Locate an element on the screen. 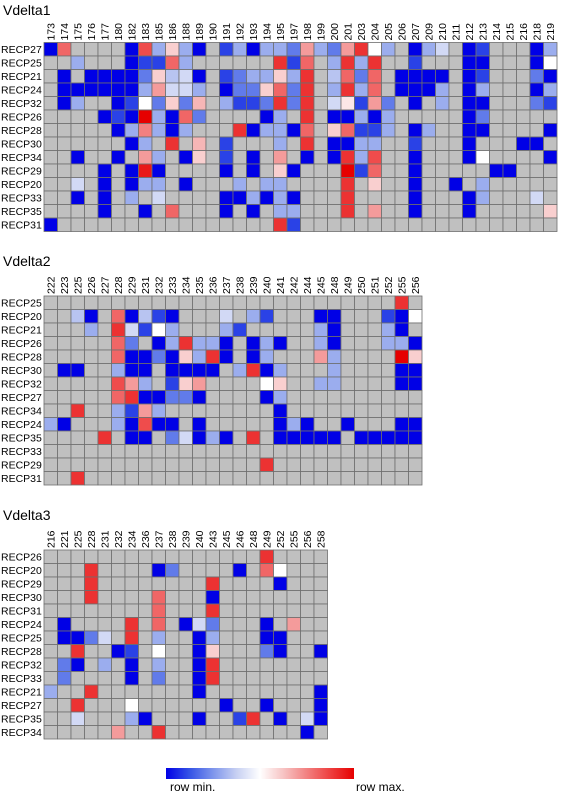 The image size is (566, 792). row-label: RECP20 is located at coordinates (21, 185).